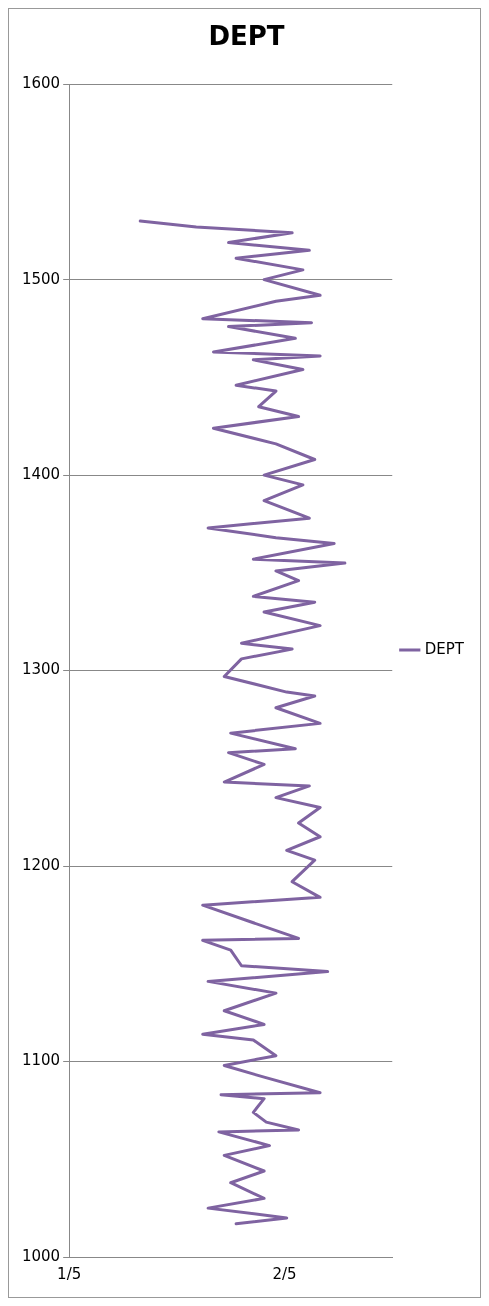 Image resolution: width=489 pixels, height=1306 pixels. I want to click on y-tick-label: 1100, so click(41, 1060).